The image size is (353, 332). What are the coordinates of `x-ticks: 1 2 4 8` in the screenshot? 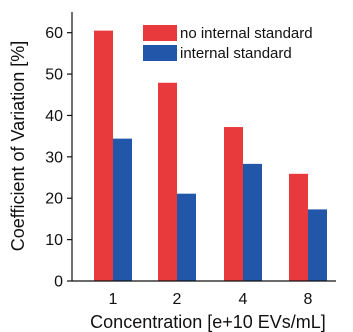 It's located at (211, 299).